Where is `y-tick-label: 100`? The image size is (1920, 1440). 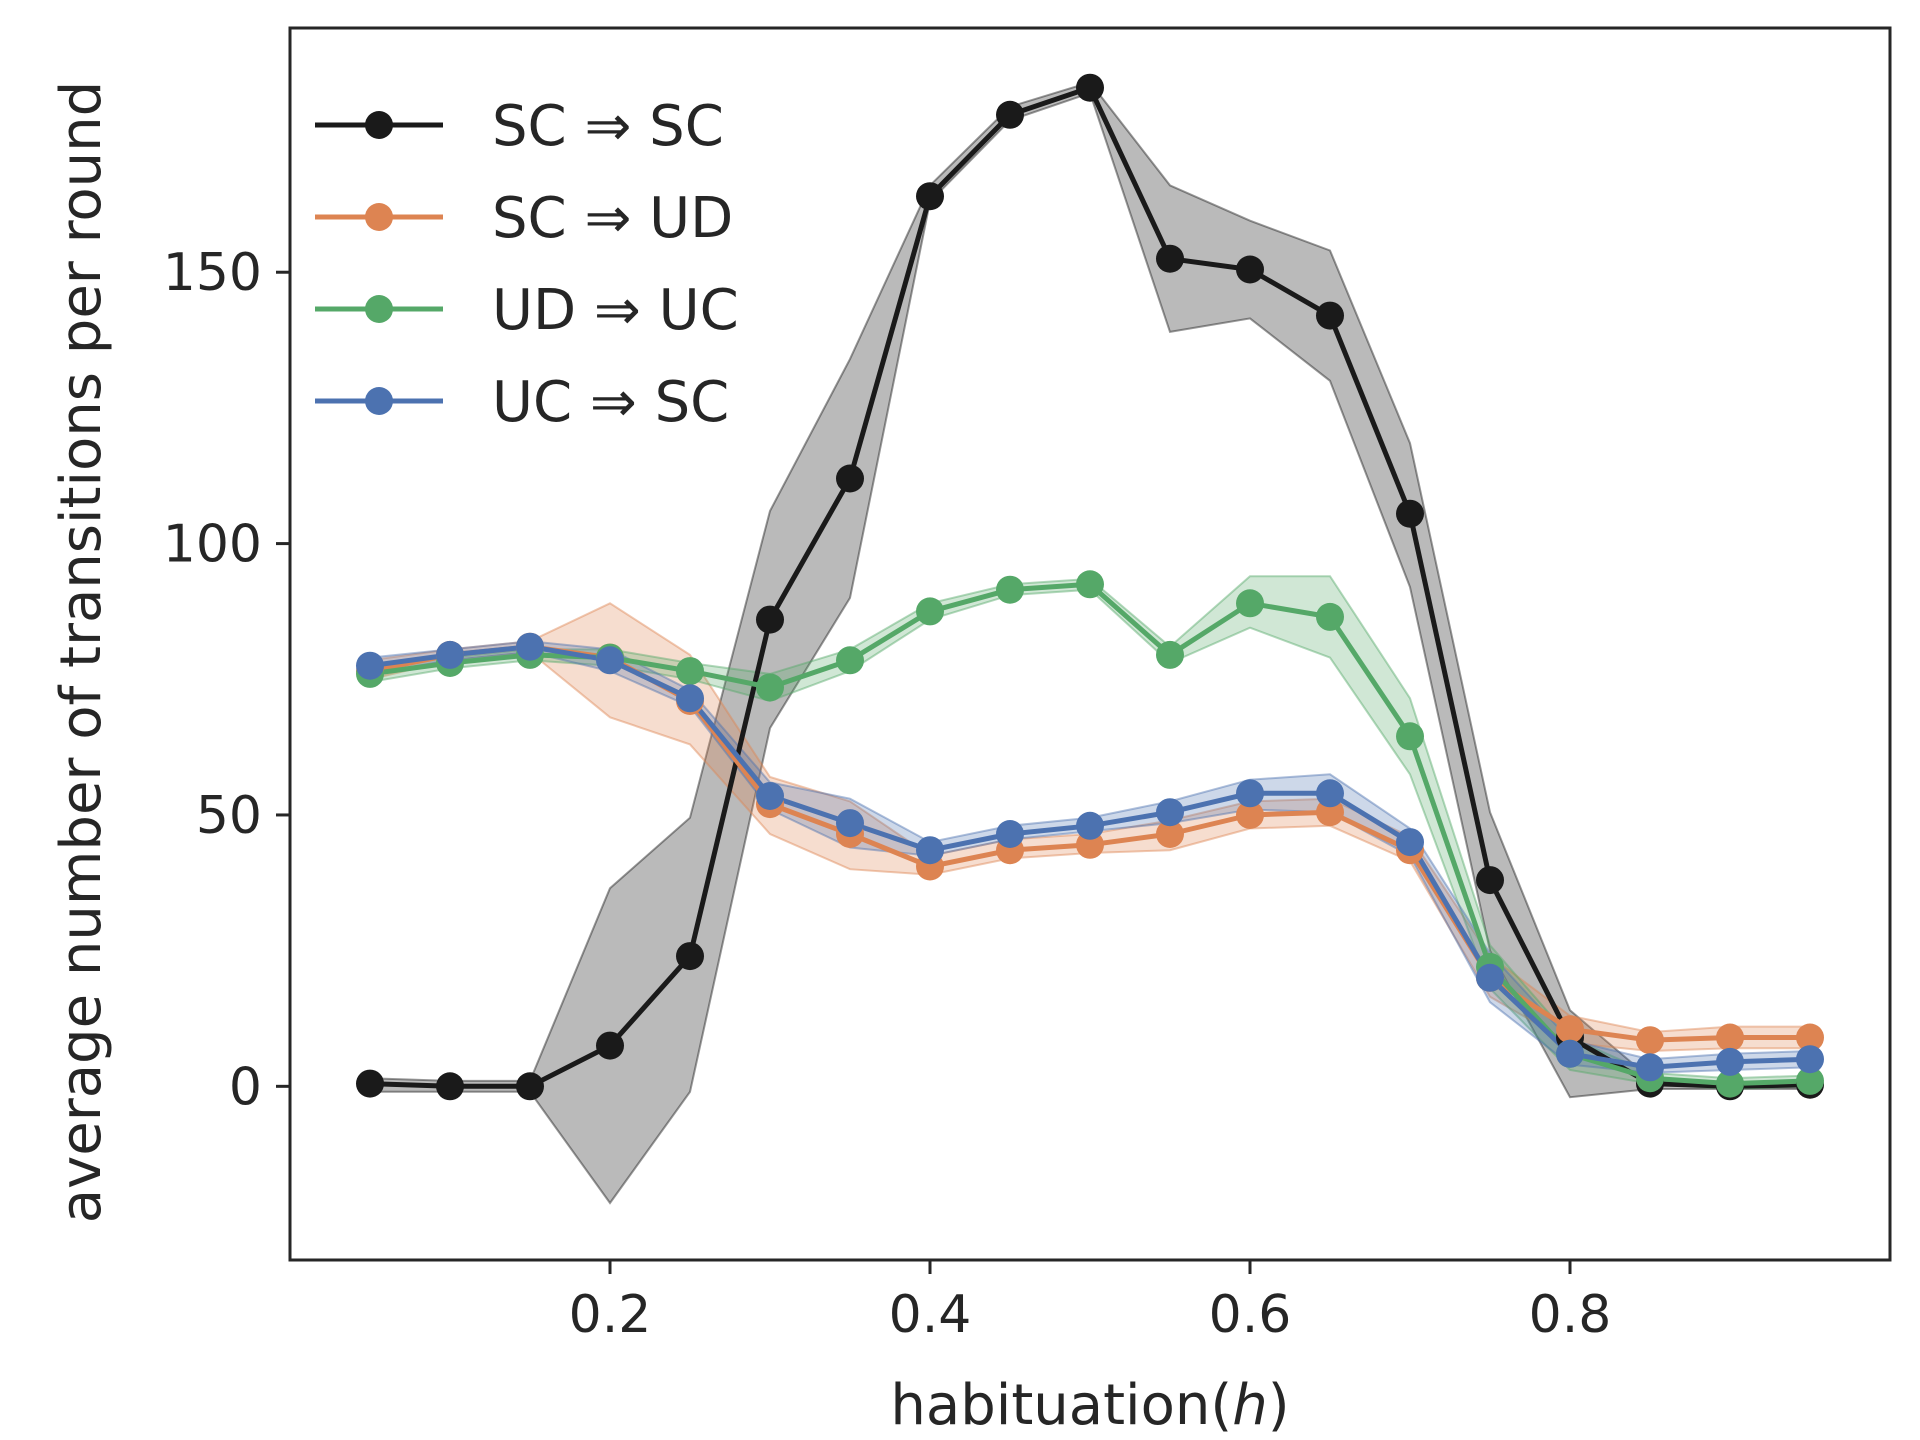 y-tick-label: 100 is located at coordinates (212, 545).